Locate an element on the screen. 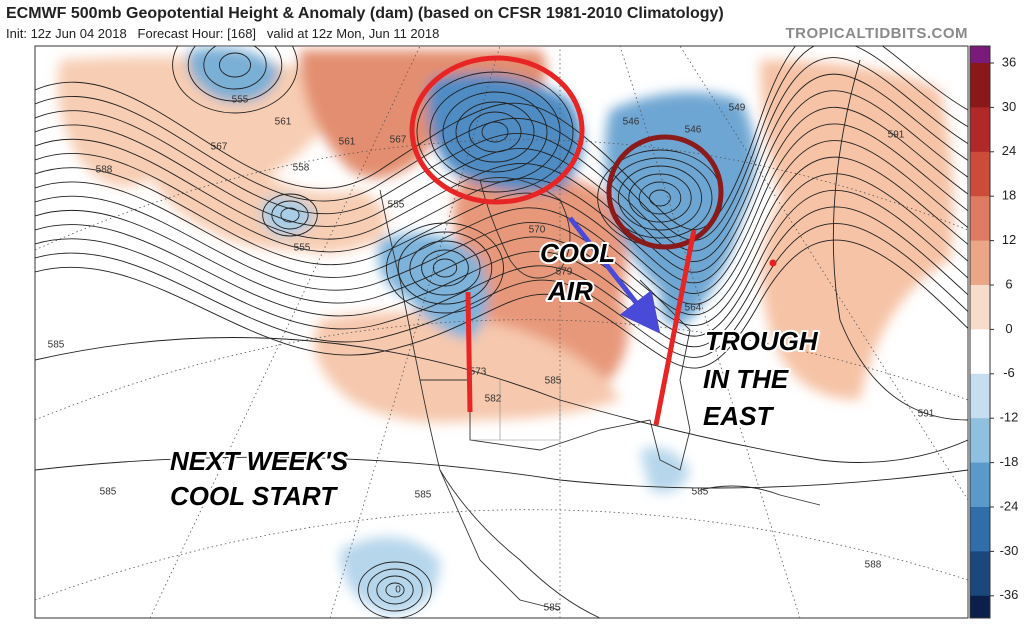 The height and width of the screenshot is (638, 1024). contour-label: 0 is located at coordinates (398, 590).